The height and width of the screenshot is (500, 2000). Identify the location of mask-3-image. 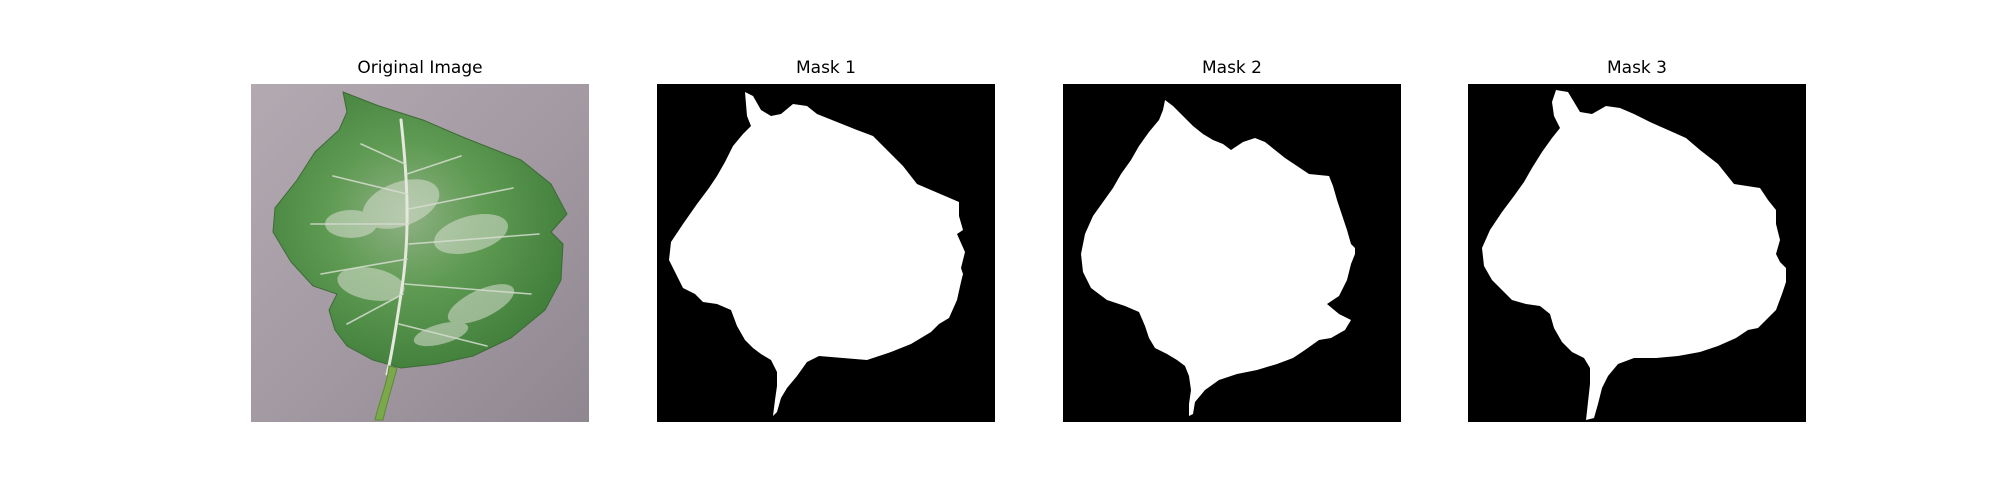
(1637, 253).